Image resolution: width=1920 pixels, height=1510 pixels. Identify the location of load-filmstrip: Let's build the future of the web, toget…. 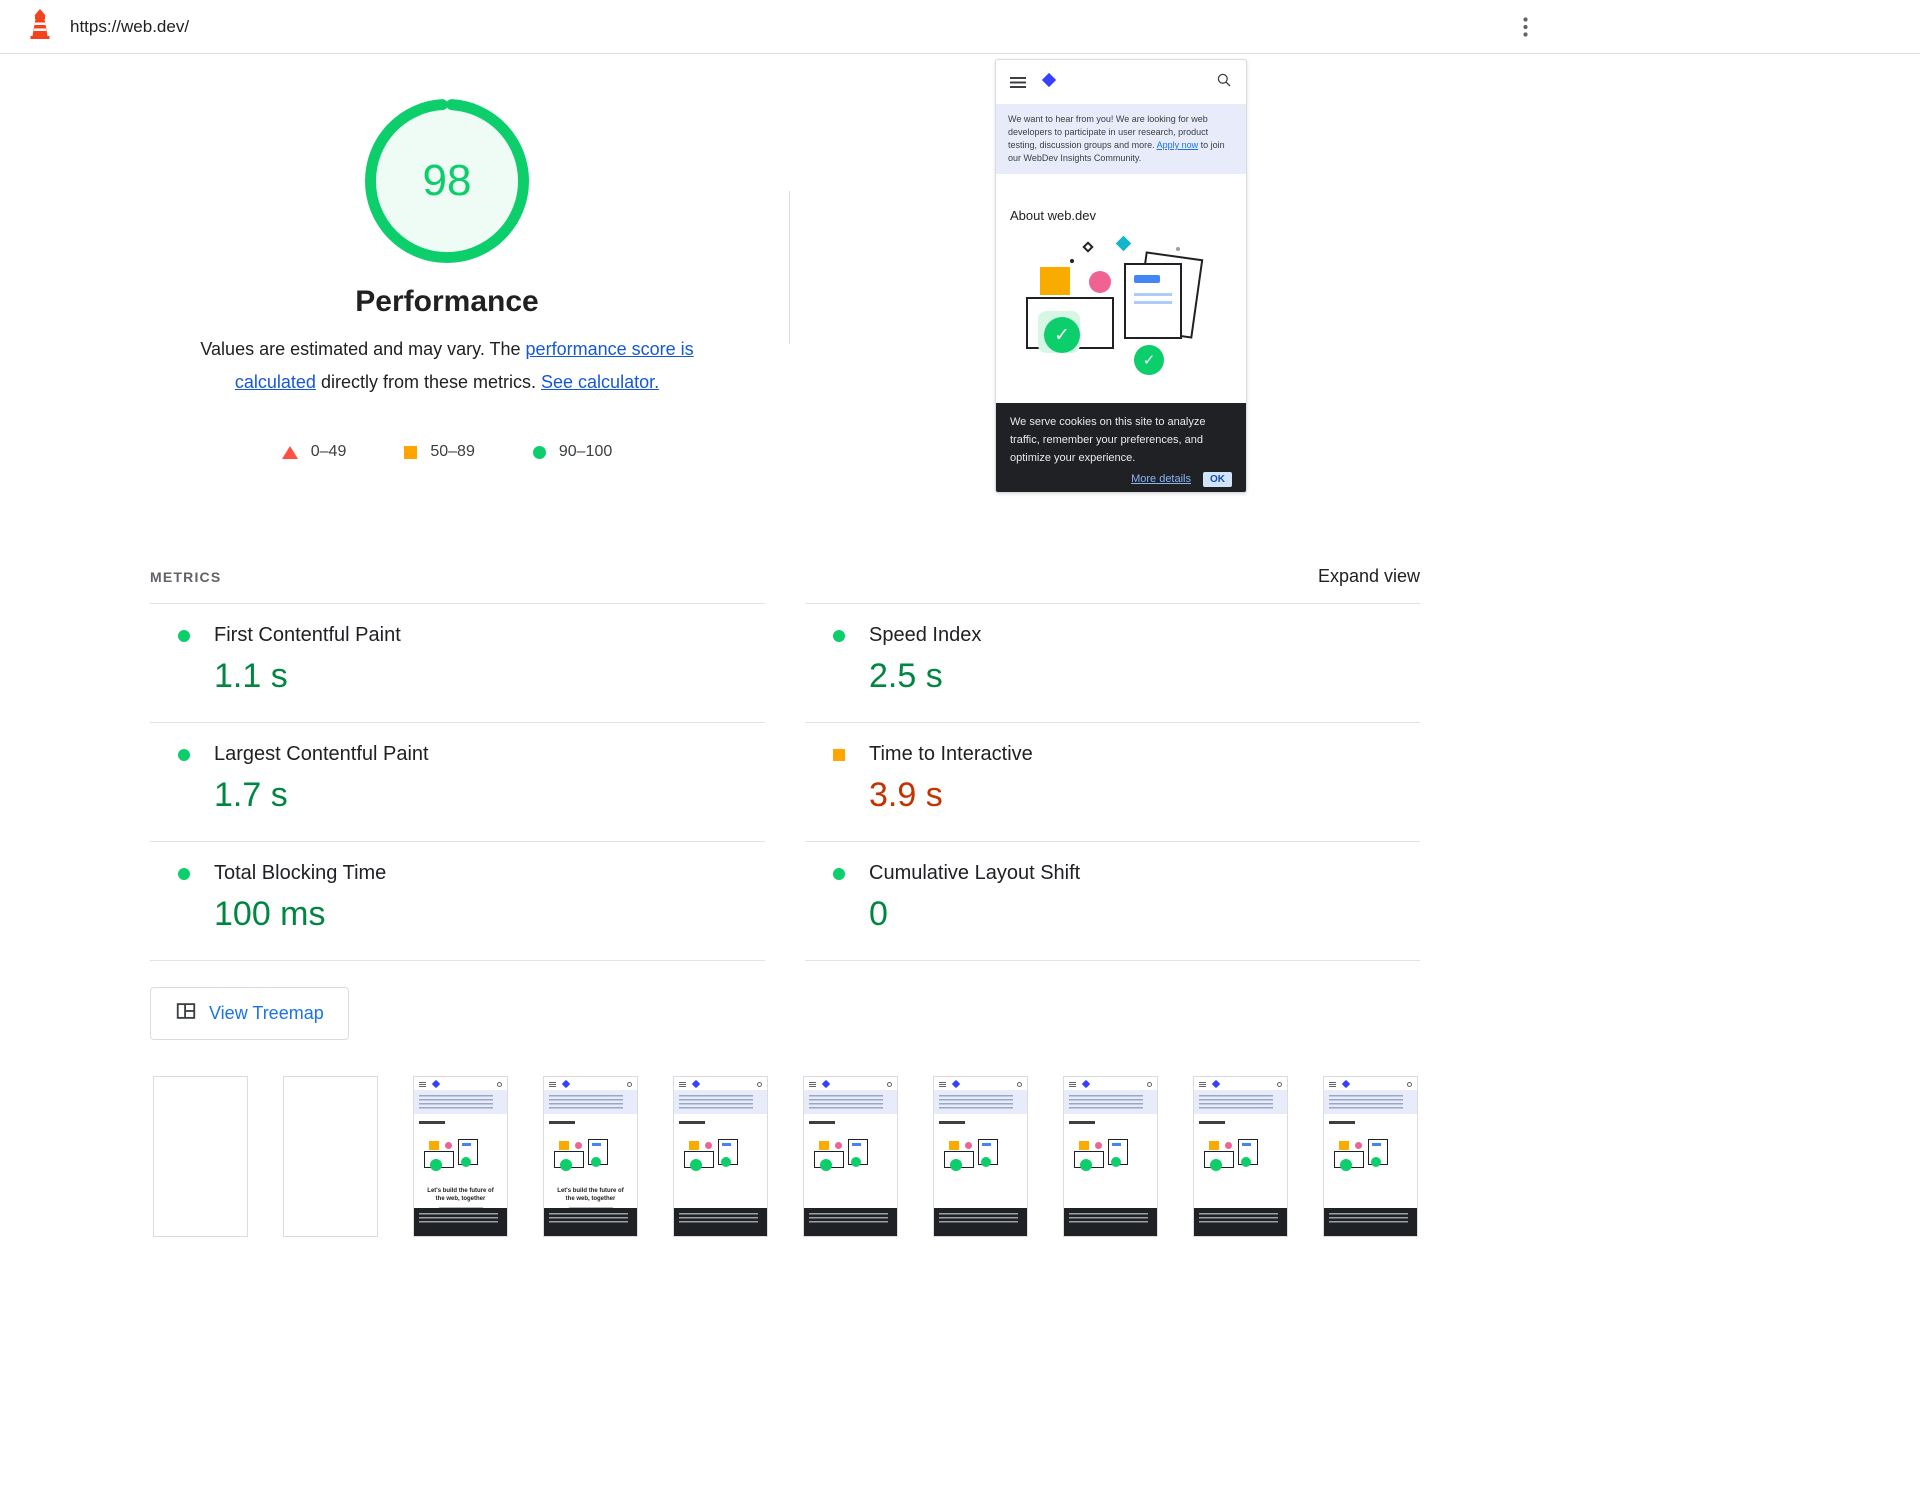
(850, 1156).